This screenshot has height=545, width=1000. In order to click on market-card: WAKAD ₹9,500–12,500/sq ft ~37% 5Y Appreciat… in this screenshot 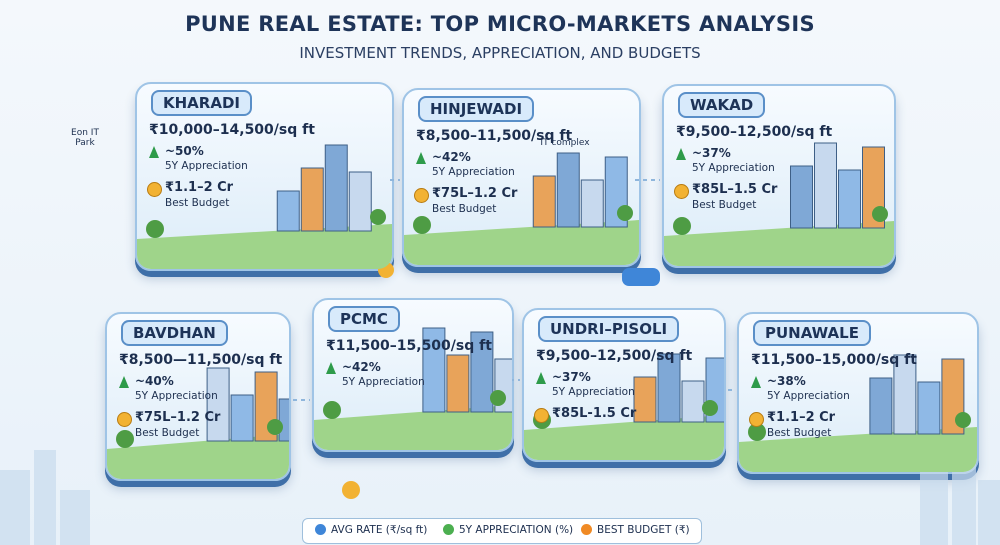, I will do `click(779, 176)`.